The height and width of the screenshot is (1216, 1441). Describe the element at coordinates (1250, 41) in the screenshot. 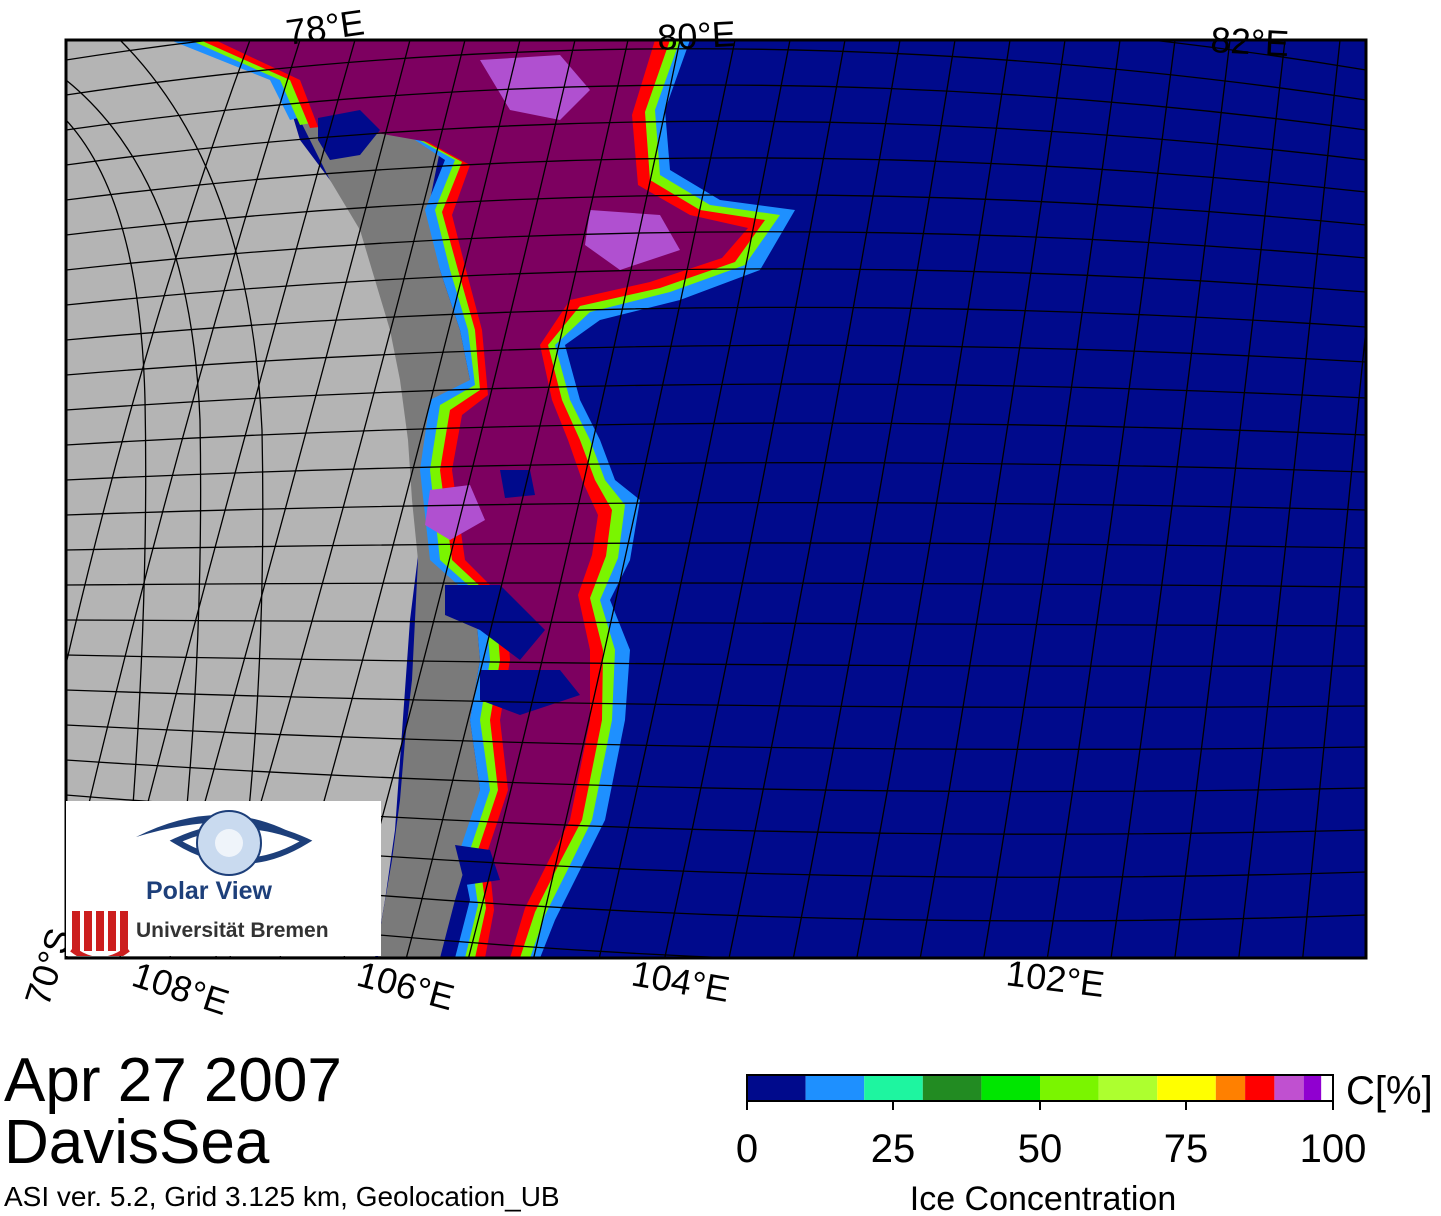

I see `lon-label-top: 82°E` at that location.